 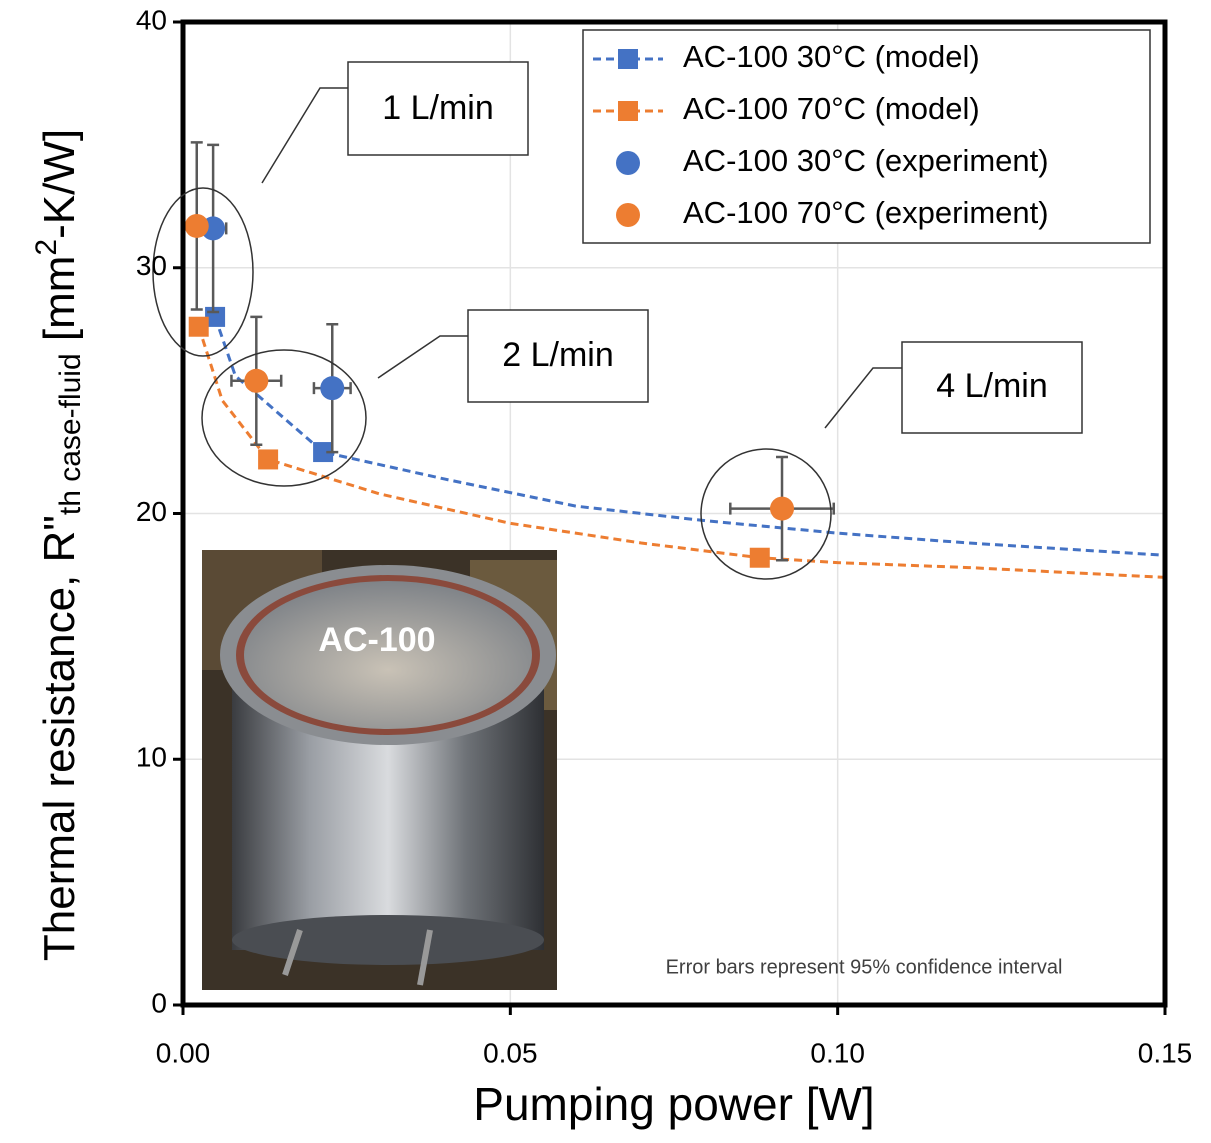 What do you see at coordinates (151, 265) in the screenshot?
I see `y-tick-label: 30` at bounding box center [151, 265].